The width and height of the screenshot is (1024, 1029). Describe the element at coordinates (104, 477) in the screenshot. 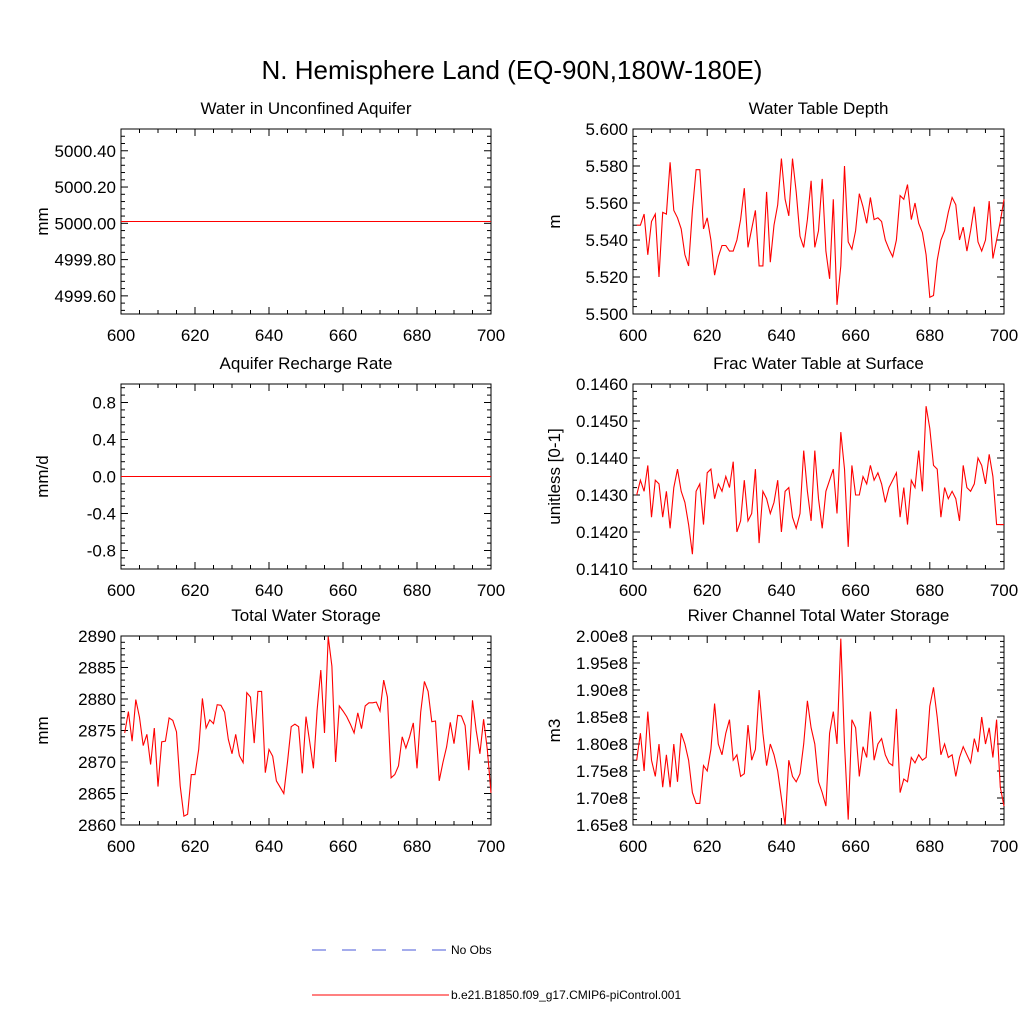

I see `y-tick-label: 0.0` at that location.